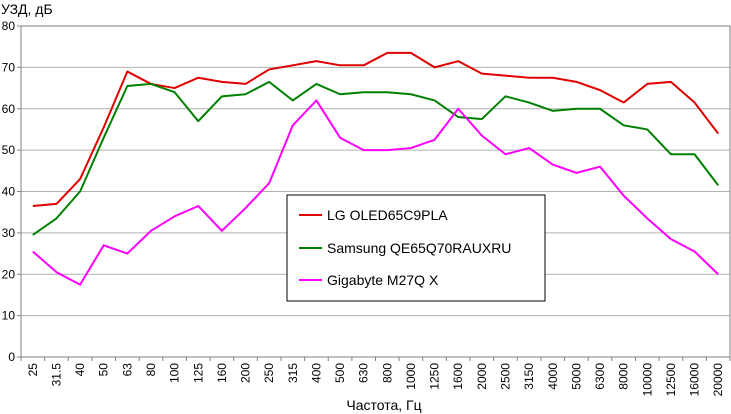 Image resolution: width=731 pixels, height=414 pixels. What do you see at coordinates (11, 357) in the screenshot?
I see `y-tick-label: 0` at bounding box center [11, 357].